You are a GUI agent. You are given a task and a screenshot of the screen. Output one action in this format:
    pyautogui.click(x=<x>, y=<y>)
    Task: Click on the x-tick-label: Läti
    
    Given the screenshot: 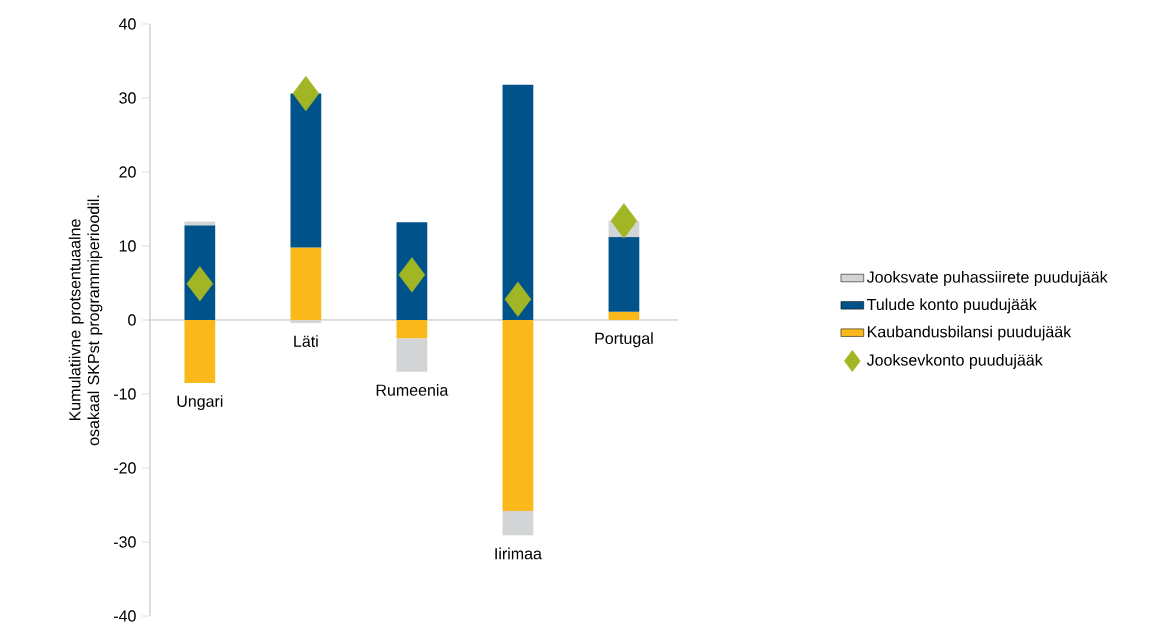 What is the action you would take?
    pyautogui.click(x=306, y=341)
    